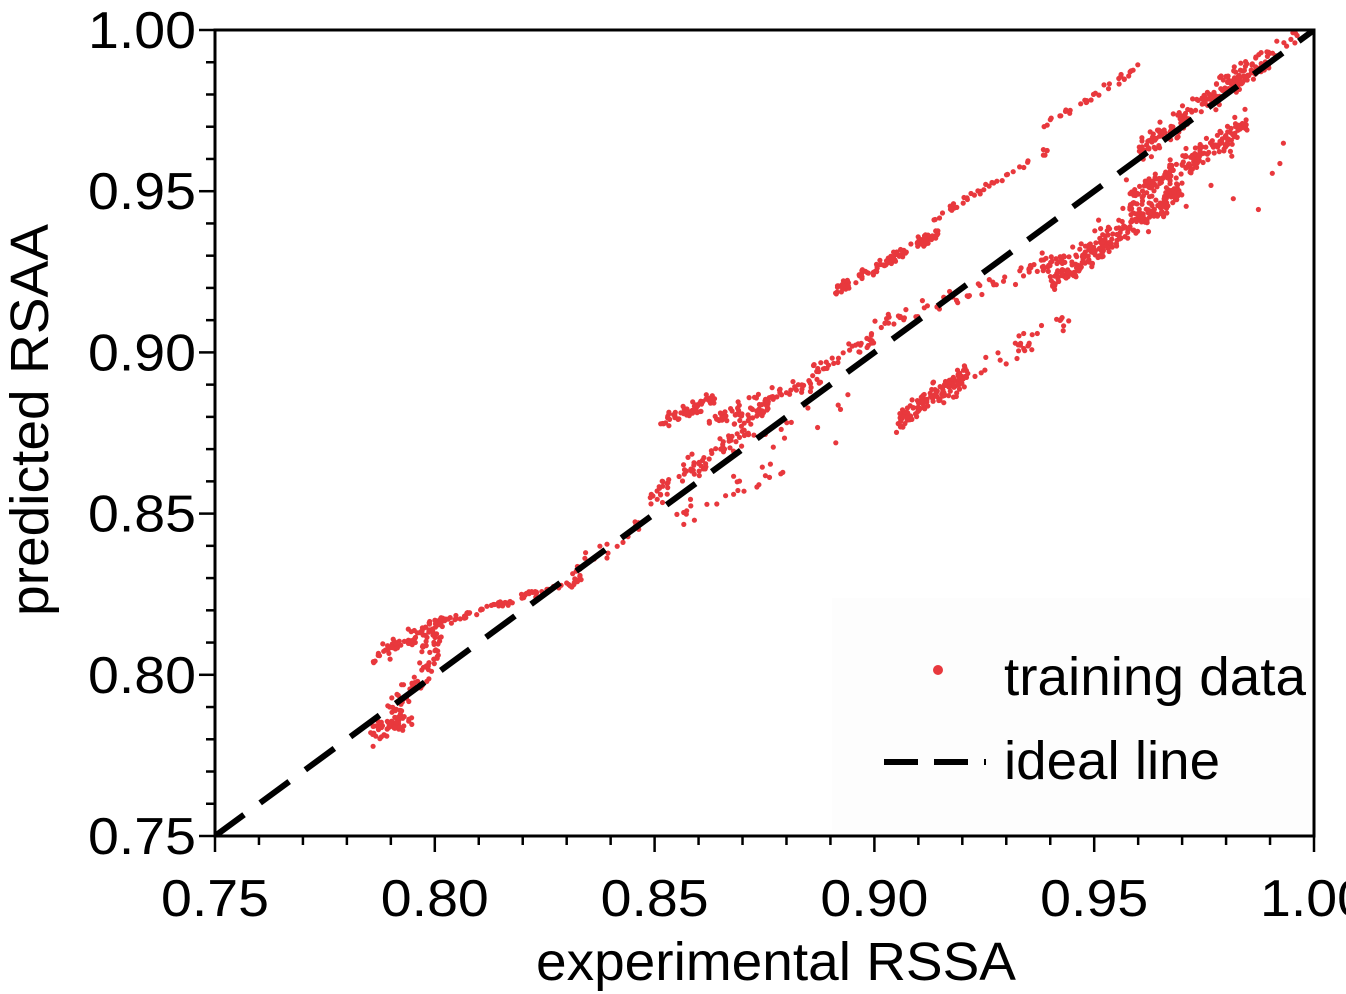 Image resolution: width=1346 pixels, height=994 pixels. Describe the element at coordinates (1071, 714) in the screenshot. I see `legend-box` at that location.